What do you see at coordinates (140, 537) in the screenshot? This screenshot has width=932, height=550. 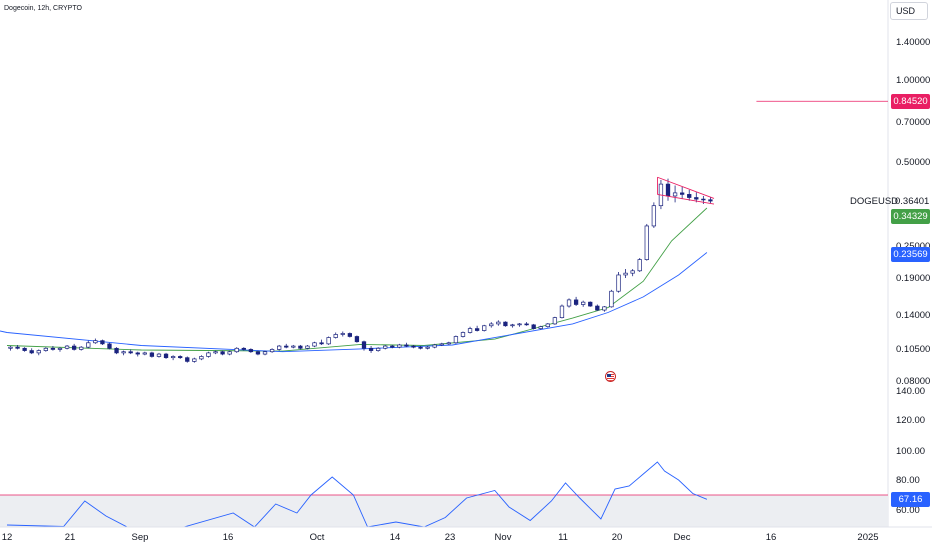 I see `time-axis-label: Sep` at bounding box center [140, 537].